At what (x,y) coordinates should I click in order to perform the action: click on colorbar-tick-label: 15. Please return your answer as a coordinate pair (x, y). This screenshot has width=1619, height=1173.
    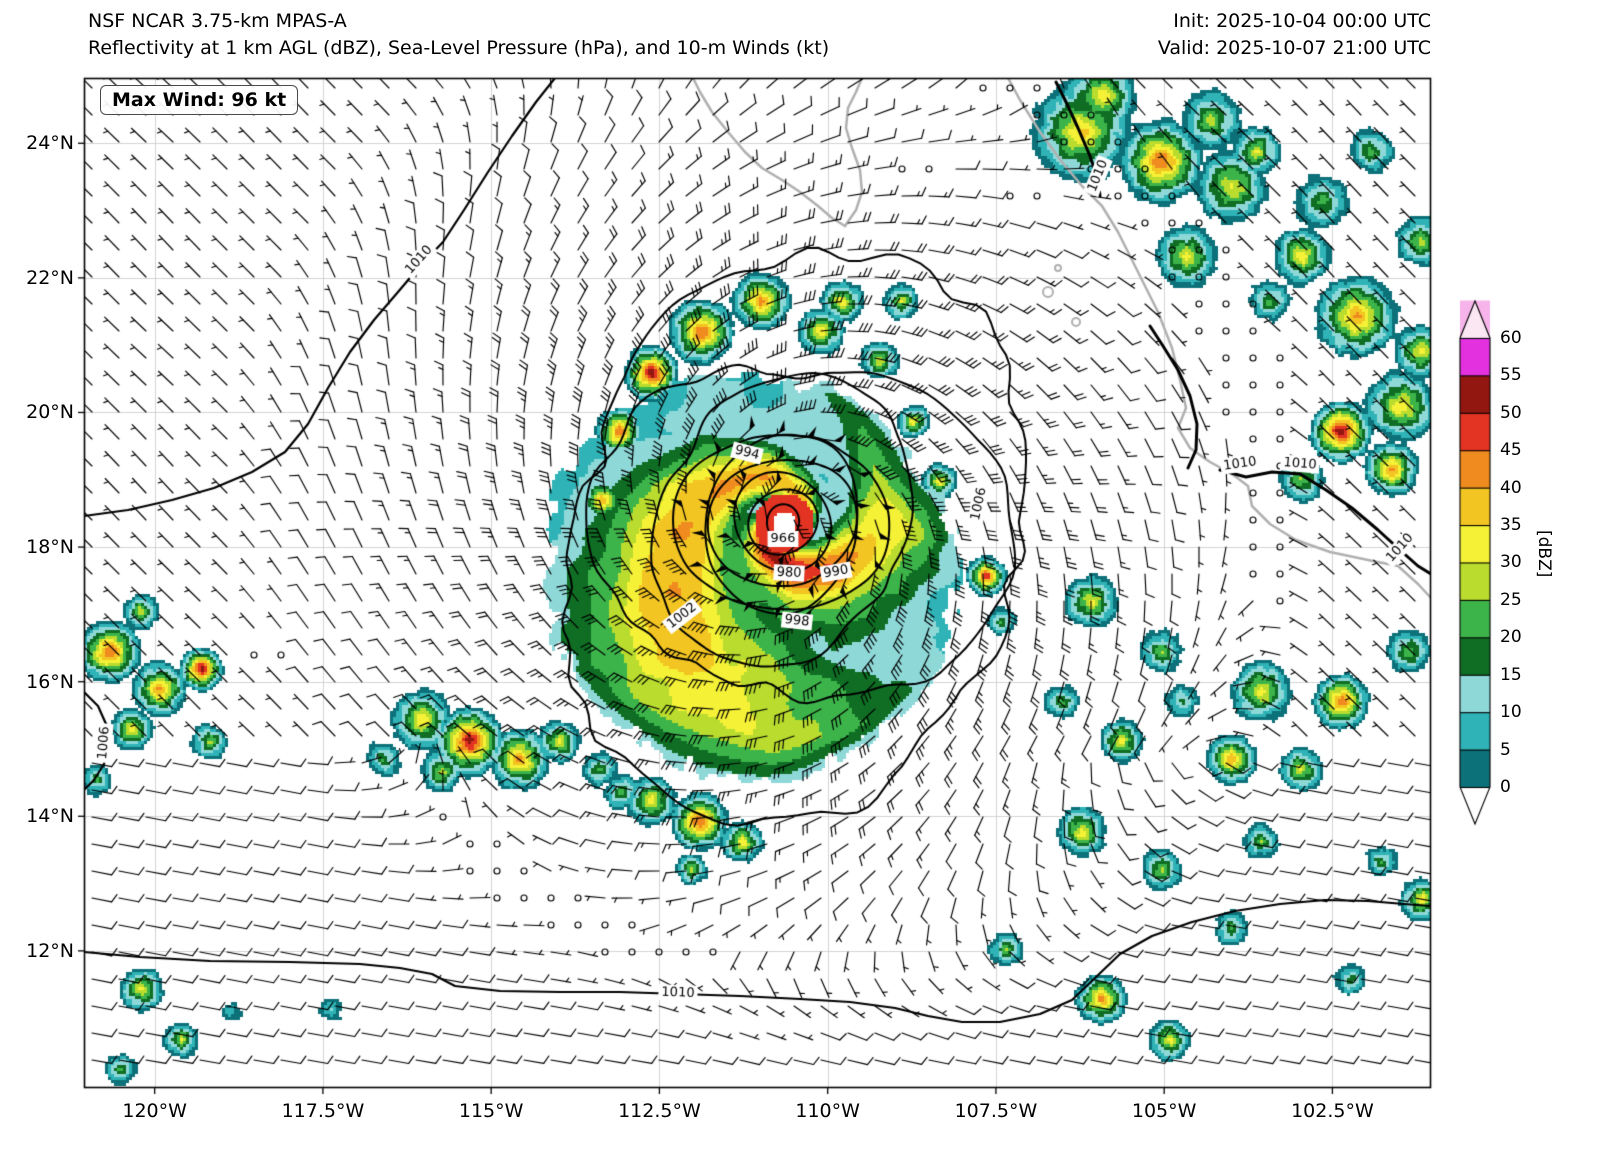
    Looking at the image, I should click on (1511, 674).